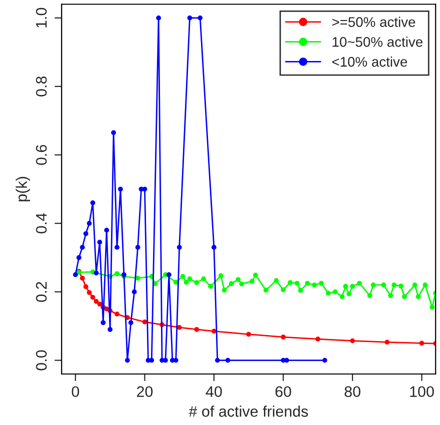 The height and width of the screenshot is (425, 440). Describe the element at coordinates (422, 392) in the screenshot. I see `x-tick-label: 100` at that location.